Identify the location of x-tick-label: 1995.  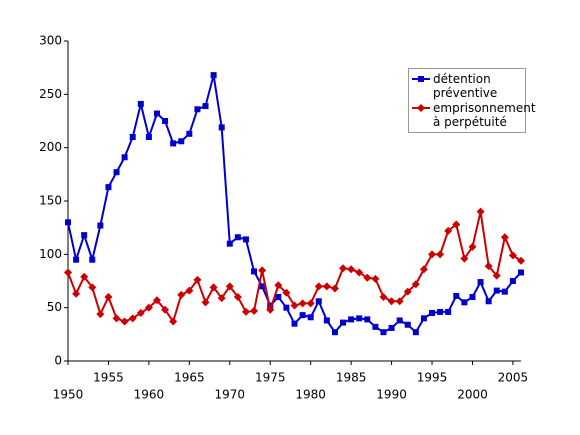
(432, 378).